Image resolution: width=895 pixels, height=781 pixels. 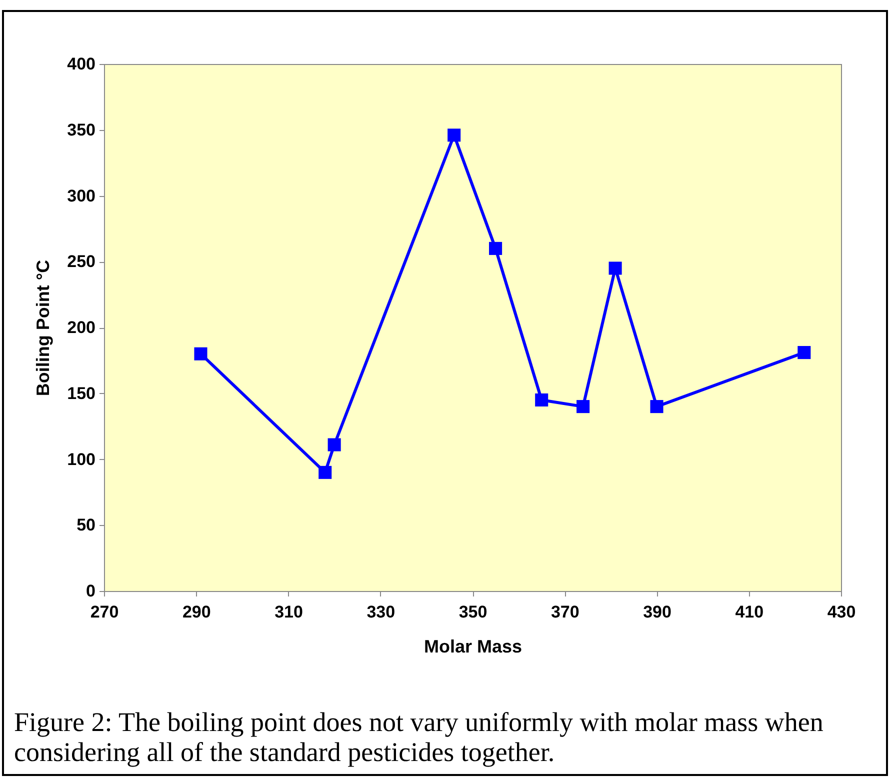 What do you see at coordinates (473, 612) in the screenshot?
I see `x-tick-label: 350` at bounding box center [473, 612].